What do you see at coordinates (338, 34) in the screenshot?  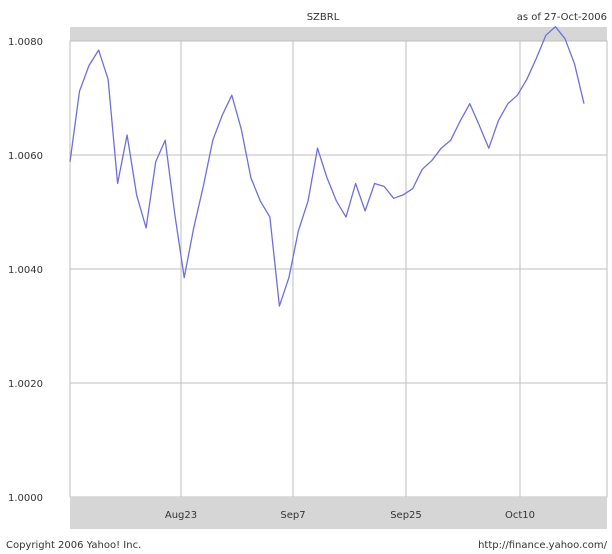 I see `header-band` at bounding box center [338, 34].